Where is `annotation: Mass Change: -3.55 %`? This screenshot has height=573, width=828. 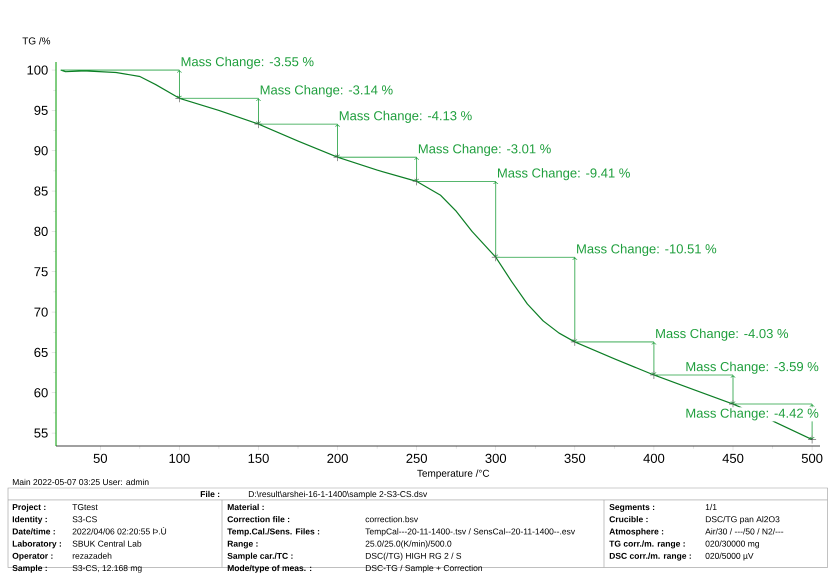
annotation: Mass Change: -3.55 % is located at coordinates (248, 62).